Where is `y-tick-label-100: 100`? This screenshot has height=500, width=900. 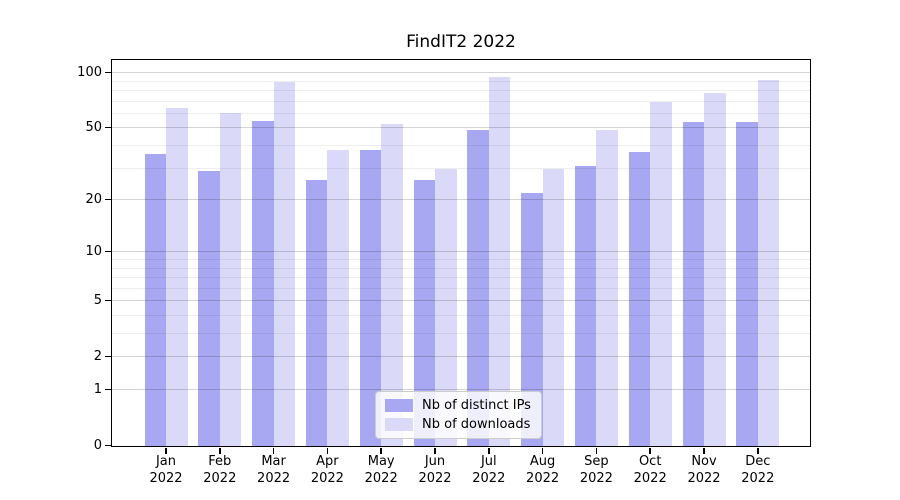 y-tick-label-100: 100 is located at coordinates (89, 72).